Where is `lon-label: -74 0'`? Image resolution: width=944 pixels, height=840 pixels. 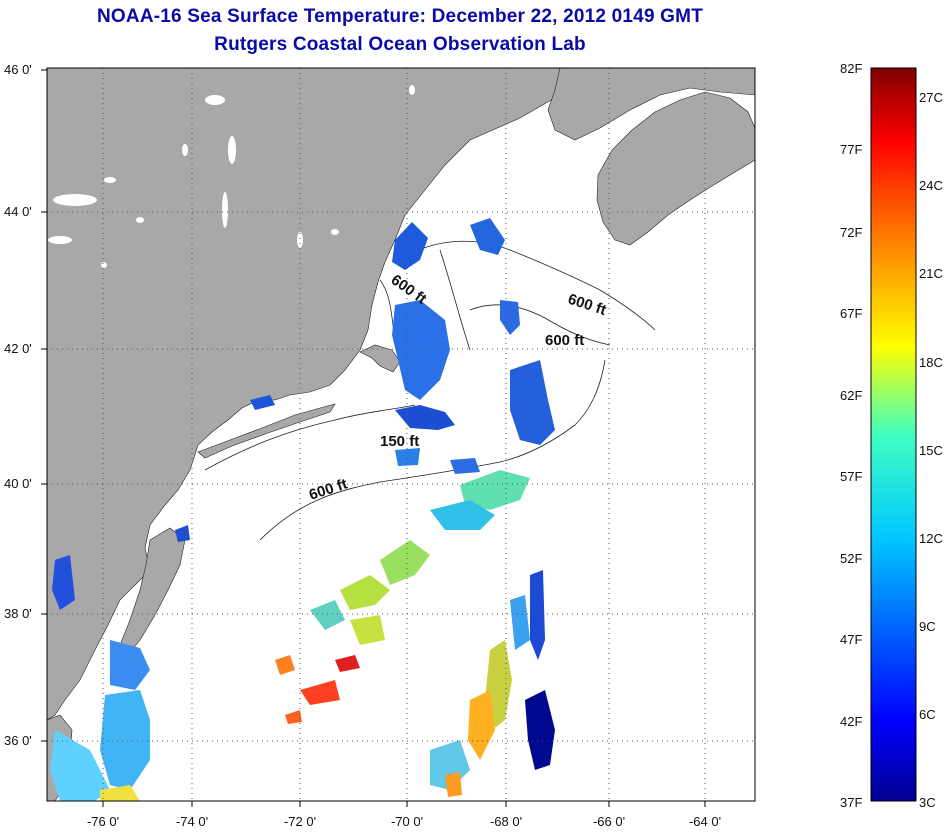
lon-label: -74 0' is located at coordinates (192, 821).